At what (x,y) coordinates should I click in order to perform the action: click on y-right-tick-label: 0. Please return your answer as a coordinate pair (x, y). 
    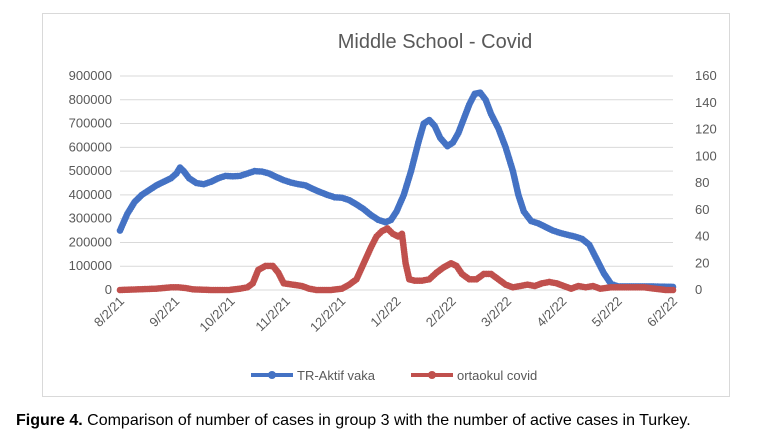
    Looking at the image, I should click on (698, 289).